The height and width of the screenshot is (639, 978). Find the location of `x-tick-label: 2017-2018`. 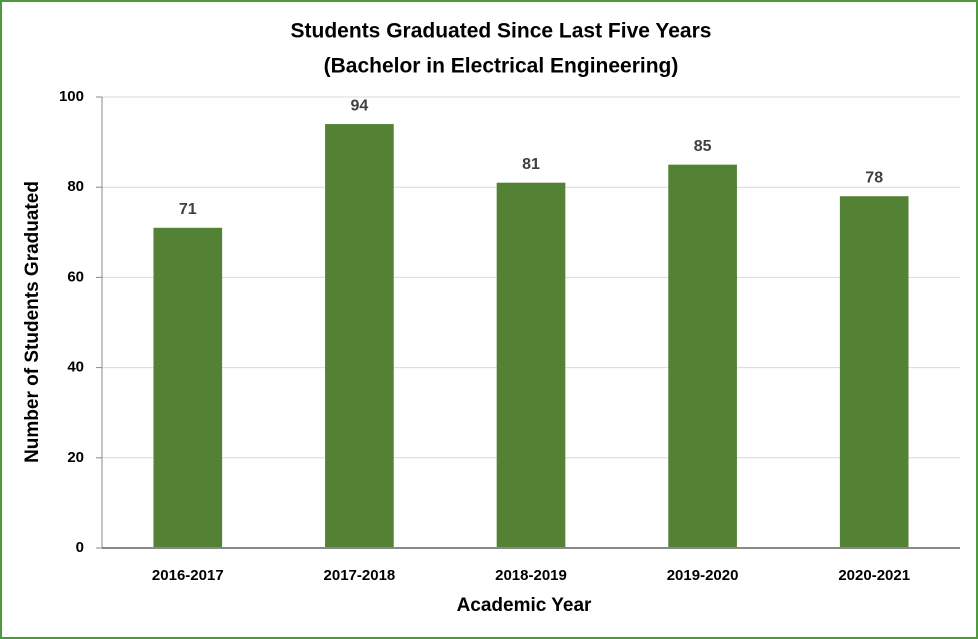

x-tick-label: 2017-2018 is located at coordinates (360, 575).